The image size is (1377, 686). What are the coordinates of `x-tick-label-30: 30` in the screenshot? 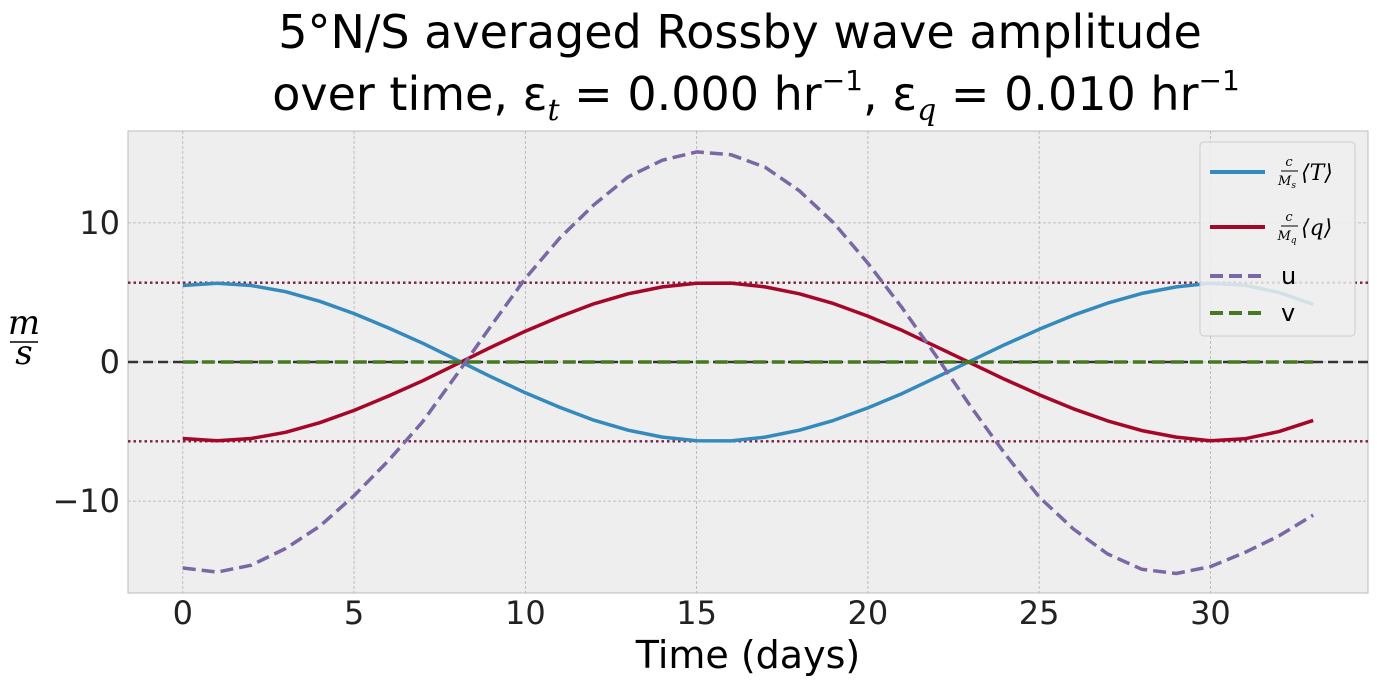 It's located at (1210, 613).